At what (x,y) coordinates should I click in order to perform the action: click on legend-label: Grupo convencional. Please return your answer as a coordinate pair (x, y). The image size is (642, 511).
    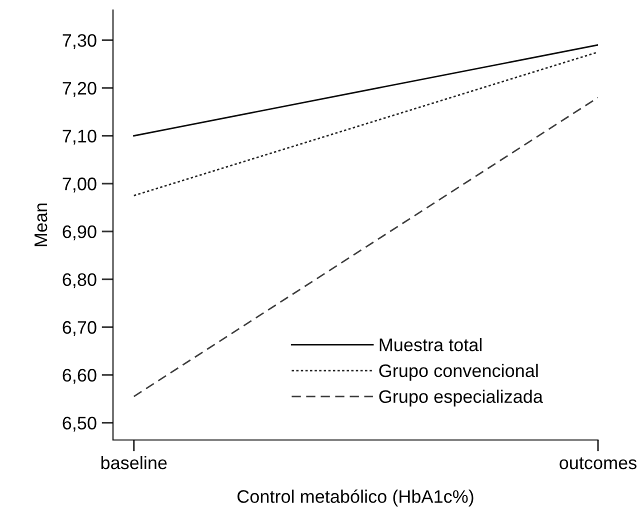
    Looking at the image, I should click on (458, 372).